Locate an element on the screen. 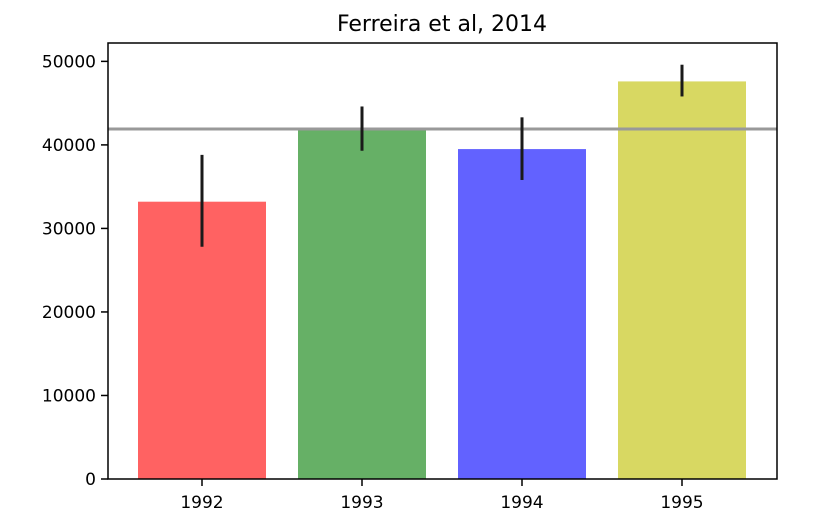 The height and width of the screenshot is (532, 830). y-tick-label: 30000 is located at coordinates (69, 229).